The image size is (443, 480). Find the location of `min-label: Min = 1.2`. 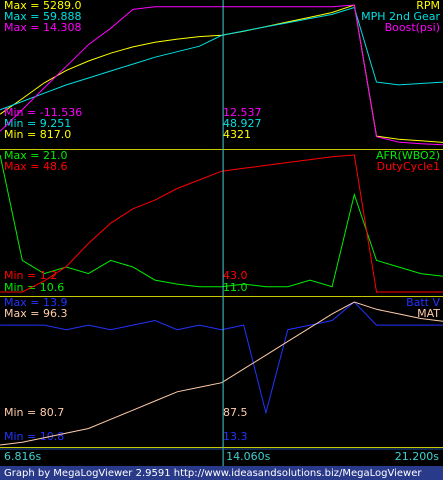

min-label: Min = 1.2 is located at coordinates (30, 275).